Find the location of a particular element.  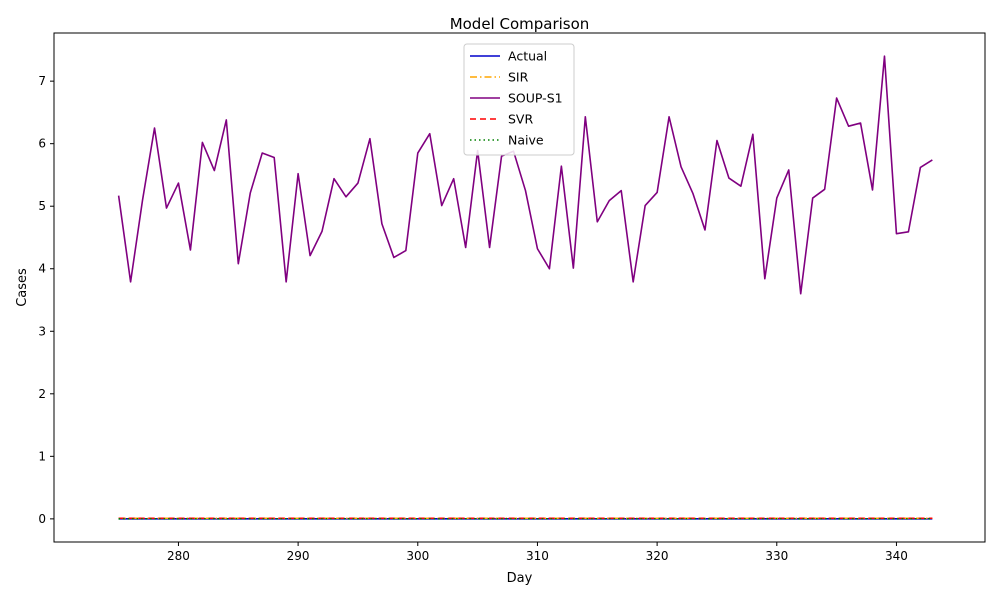

legend: Actual SIR SOUP-S1 SVR Naive is located at coordinates (519, 99).